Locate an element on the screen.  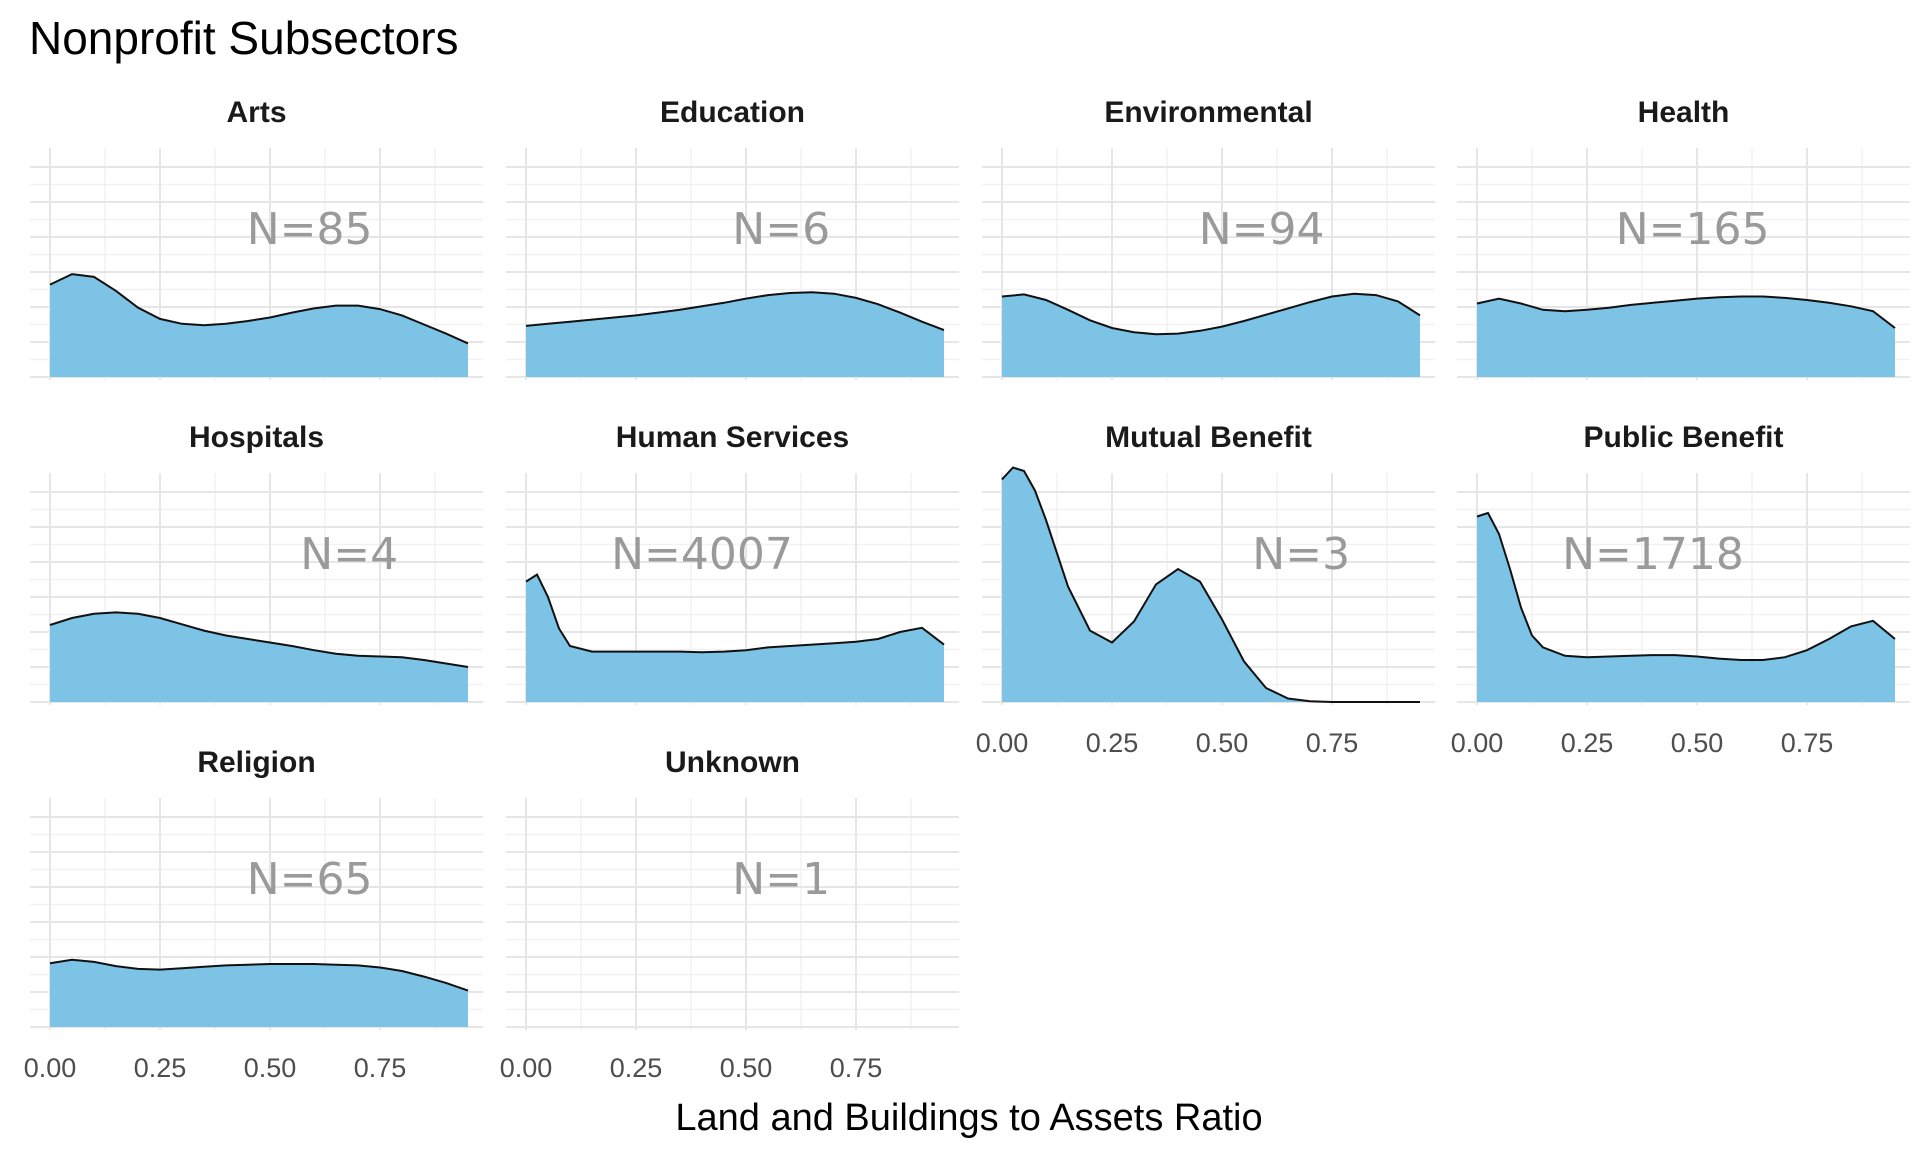
facet-public-benefit: Public Benefit N=1718 0.00 0.25 0.50 0.75 is located at coordinates (1680, 589).